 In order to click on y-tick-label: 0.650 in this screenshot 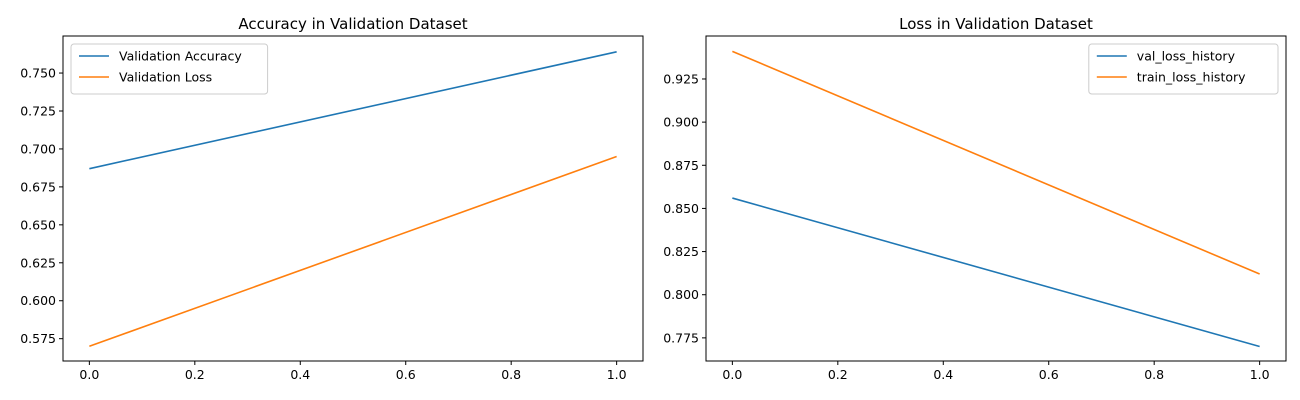, I will do `click(38, 224)`.